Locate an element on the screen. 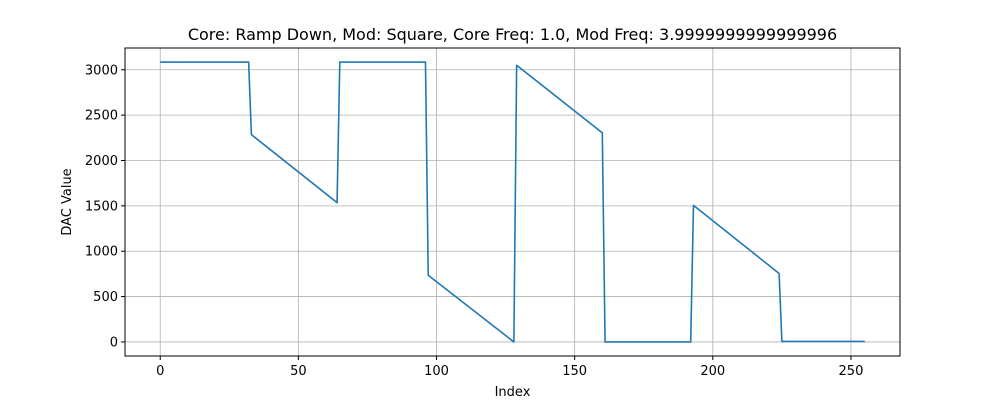  x-axis-label: Index is located at coordinates (513, 392).